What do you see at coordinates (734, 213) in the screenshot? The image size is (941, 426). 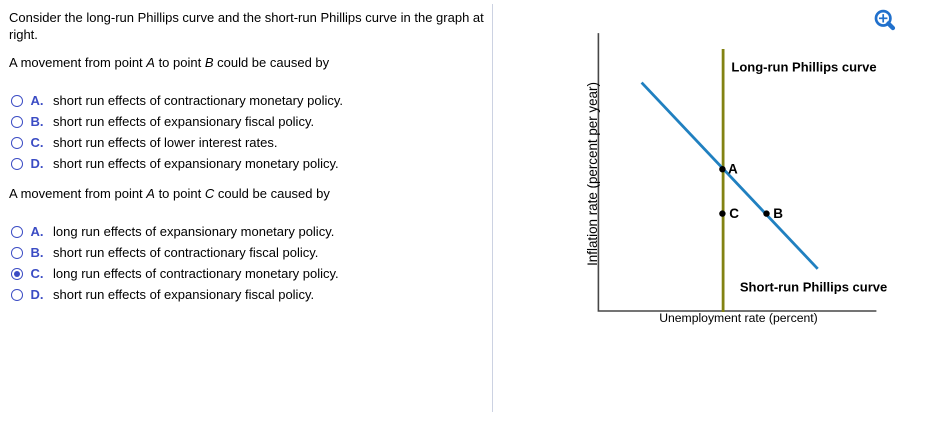 I see `svg-text: C` at bounding box center [734, 213].